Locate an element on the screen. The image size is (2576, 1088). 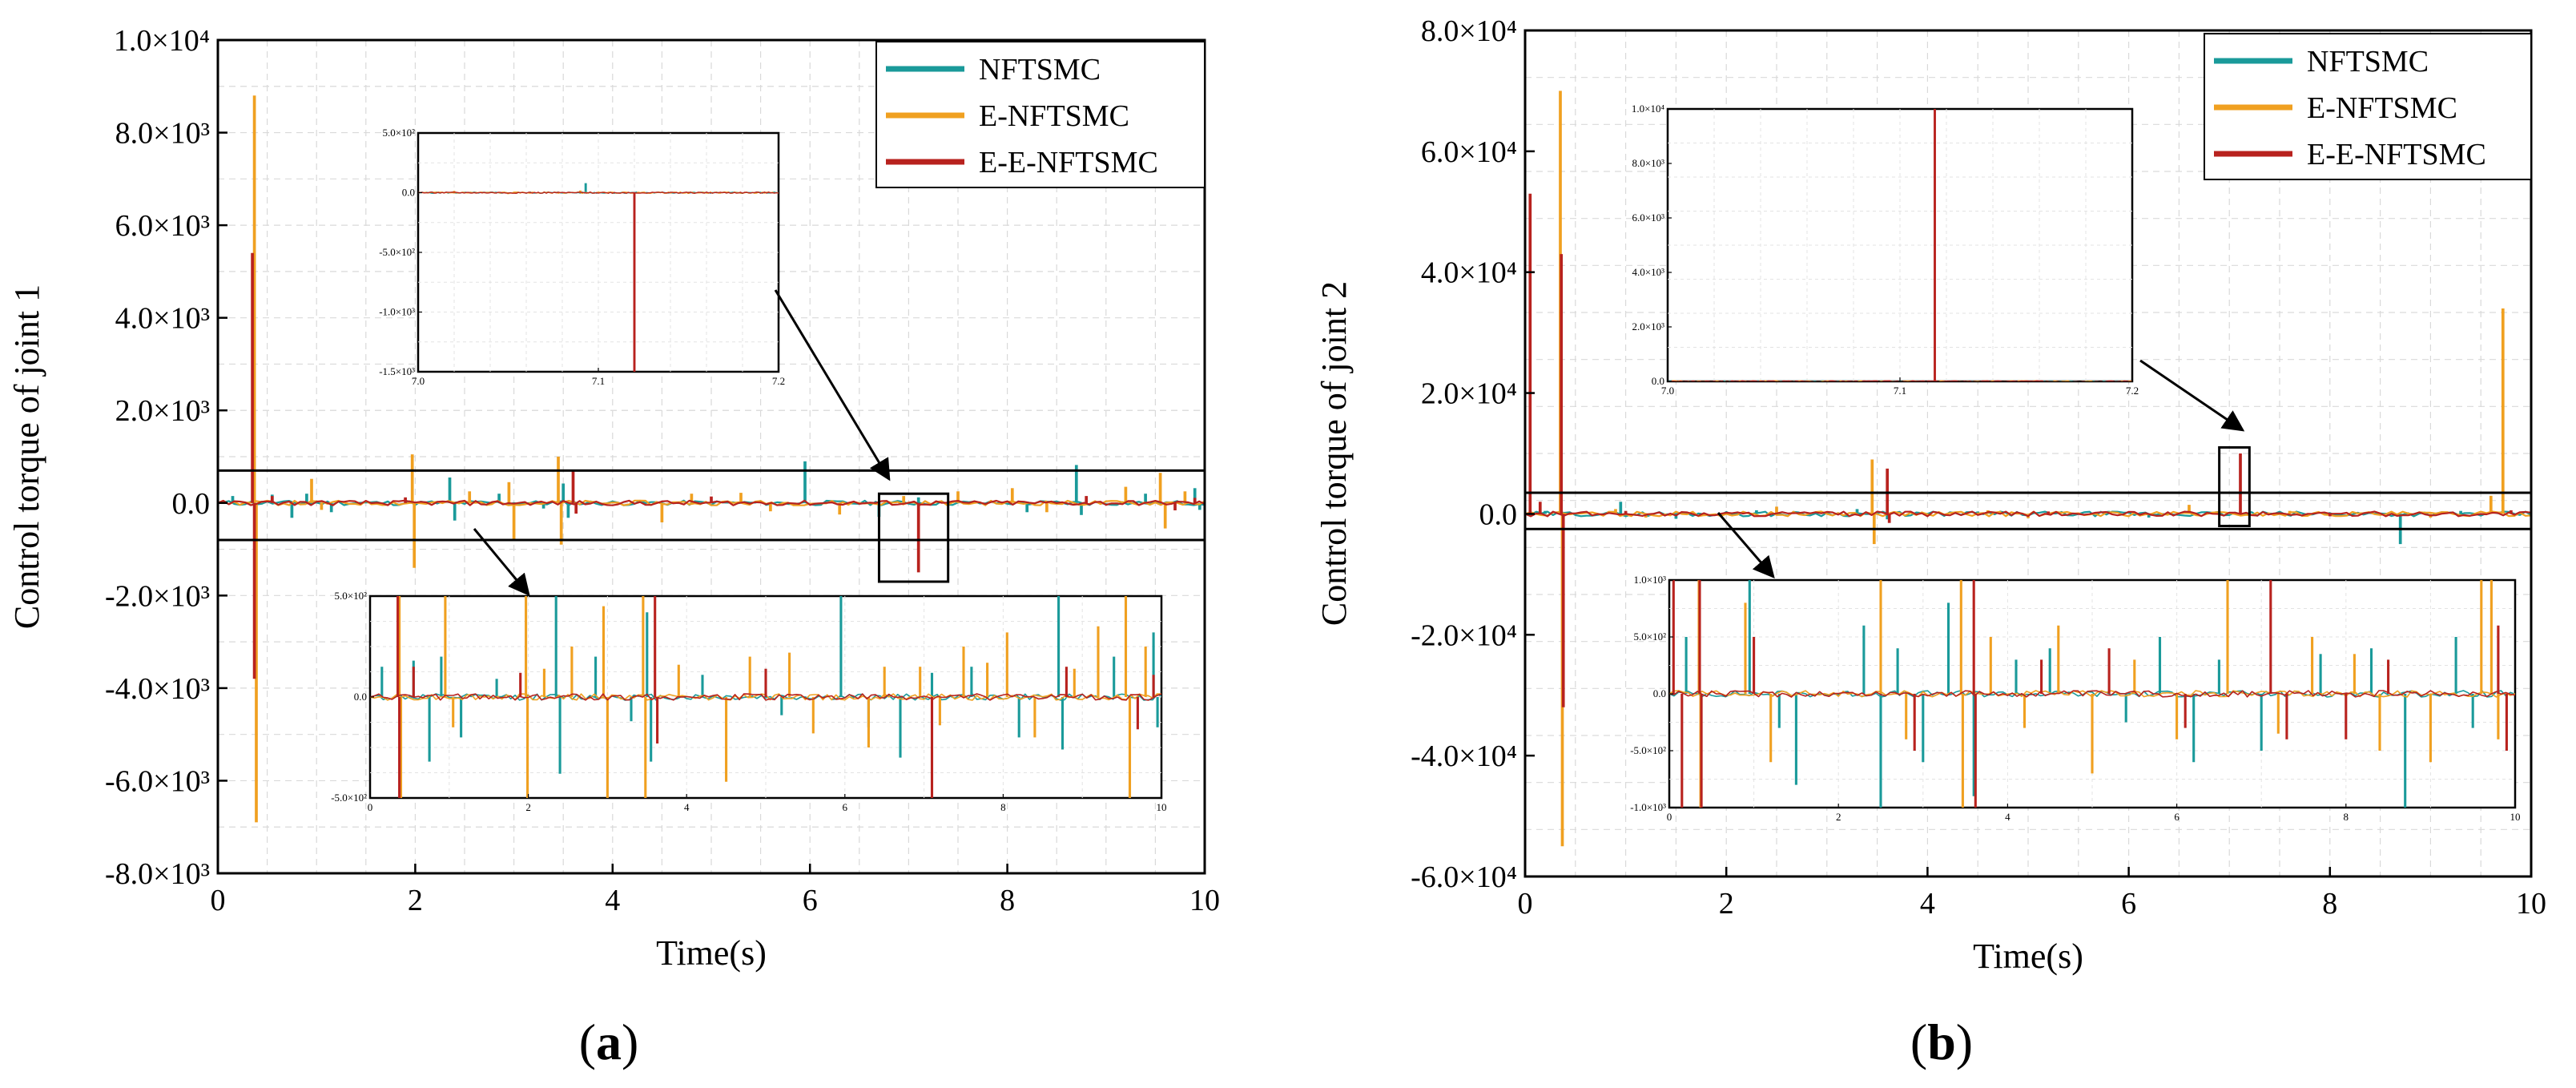
inset-y-tick-label-b-0-5: 1.0×10⁴ is located at coordinates (1649, 109).